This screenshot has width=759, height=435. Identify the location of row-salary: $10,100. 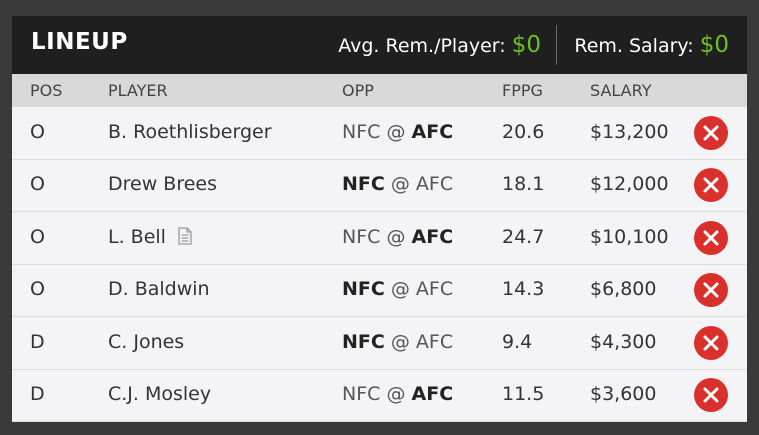
(629, 236).